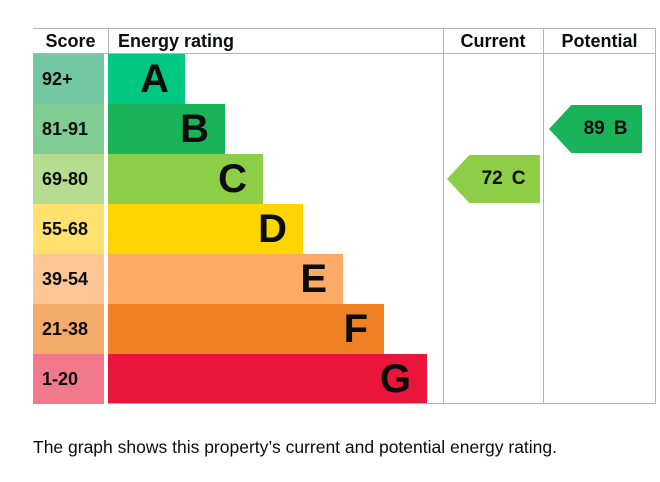 Image resolution: width=660 pixels, height=482 pixels. What do you see at coordinates (275, 129) in the screenshot?
I see `bar-track: B` at bounding box center [275, 129].